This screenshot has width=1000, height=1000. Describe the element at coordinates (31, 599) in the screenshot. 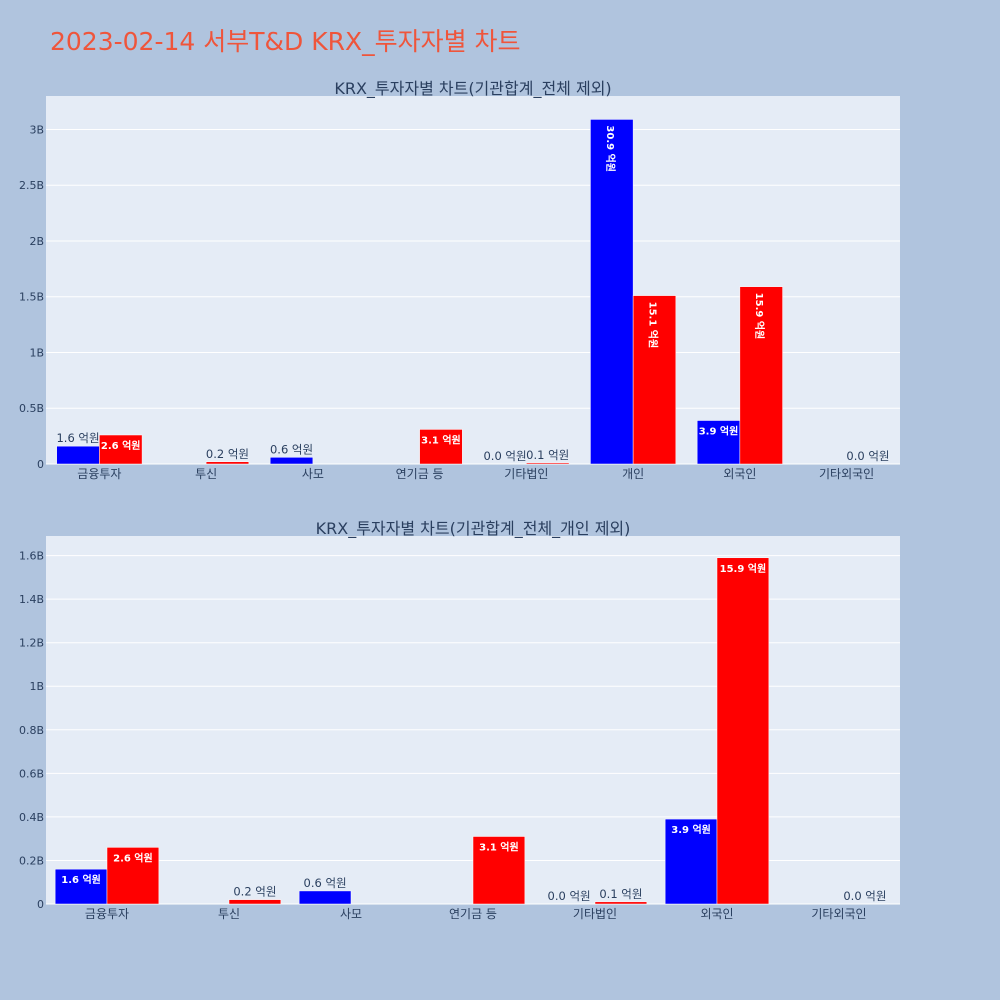

I see `y-tick-label: 1.4B` at that location.